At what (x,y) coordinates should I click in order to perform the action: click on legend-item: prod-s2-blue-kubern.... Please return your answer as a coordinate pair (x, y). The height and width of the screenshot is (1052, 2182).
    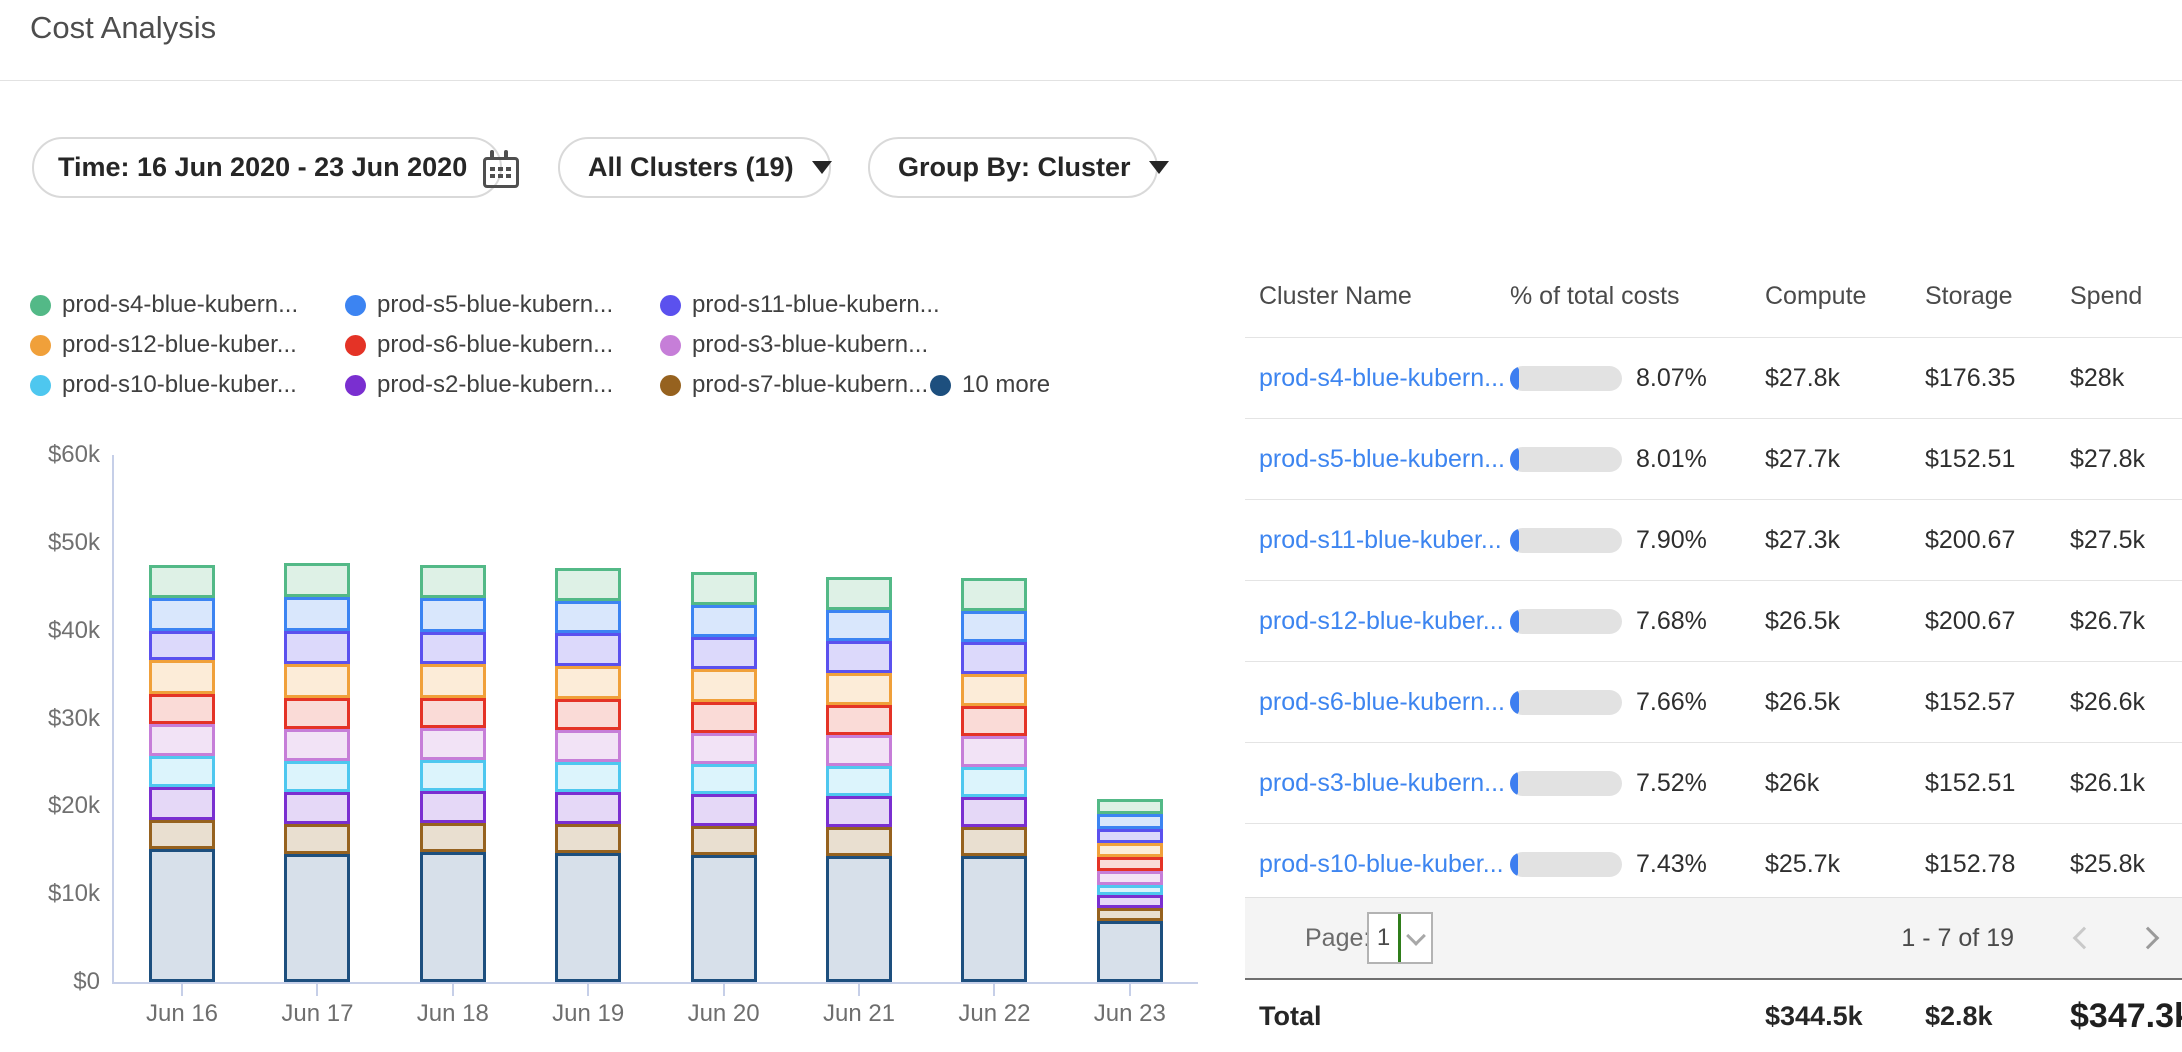
    Looking at the image, I should click on (479, 385).